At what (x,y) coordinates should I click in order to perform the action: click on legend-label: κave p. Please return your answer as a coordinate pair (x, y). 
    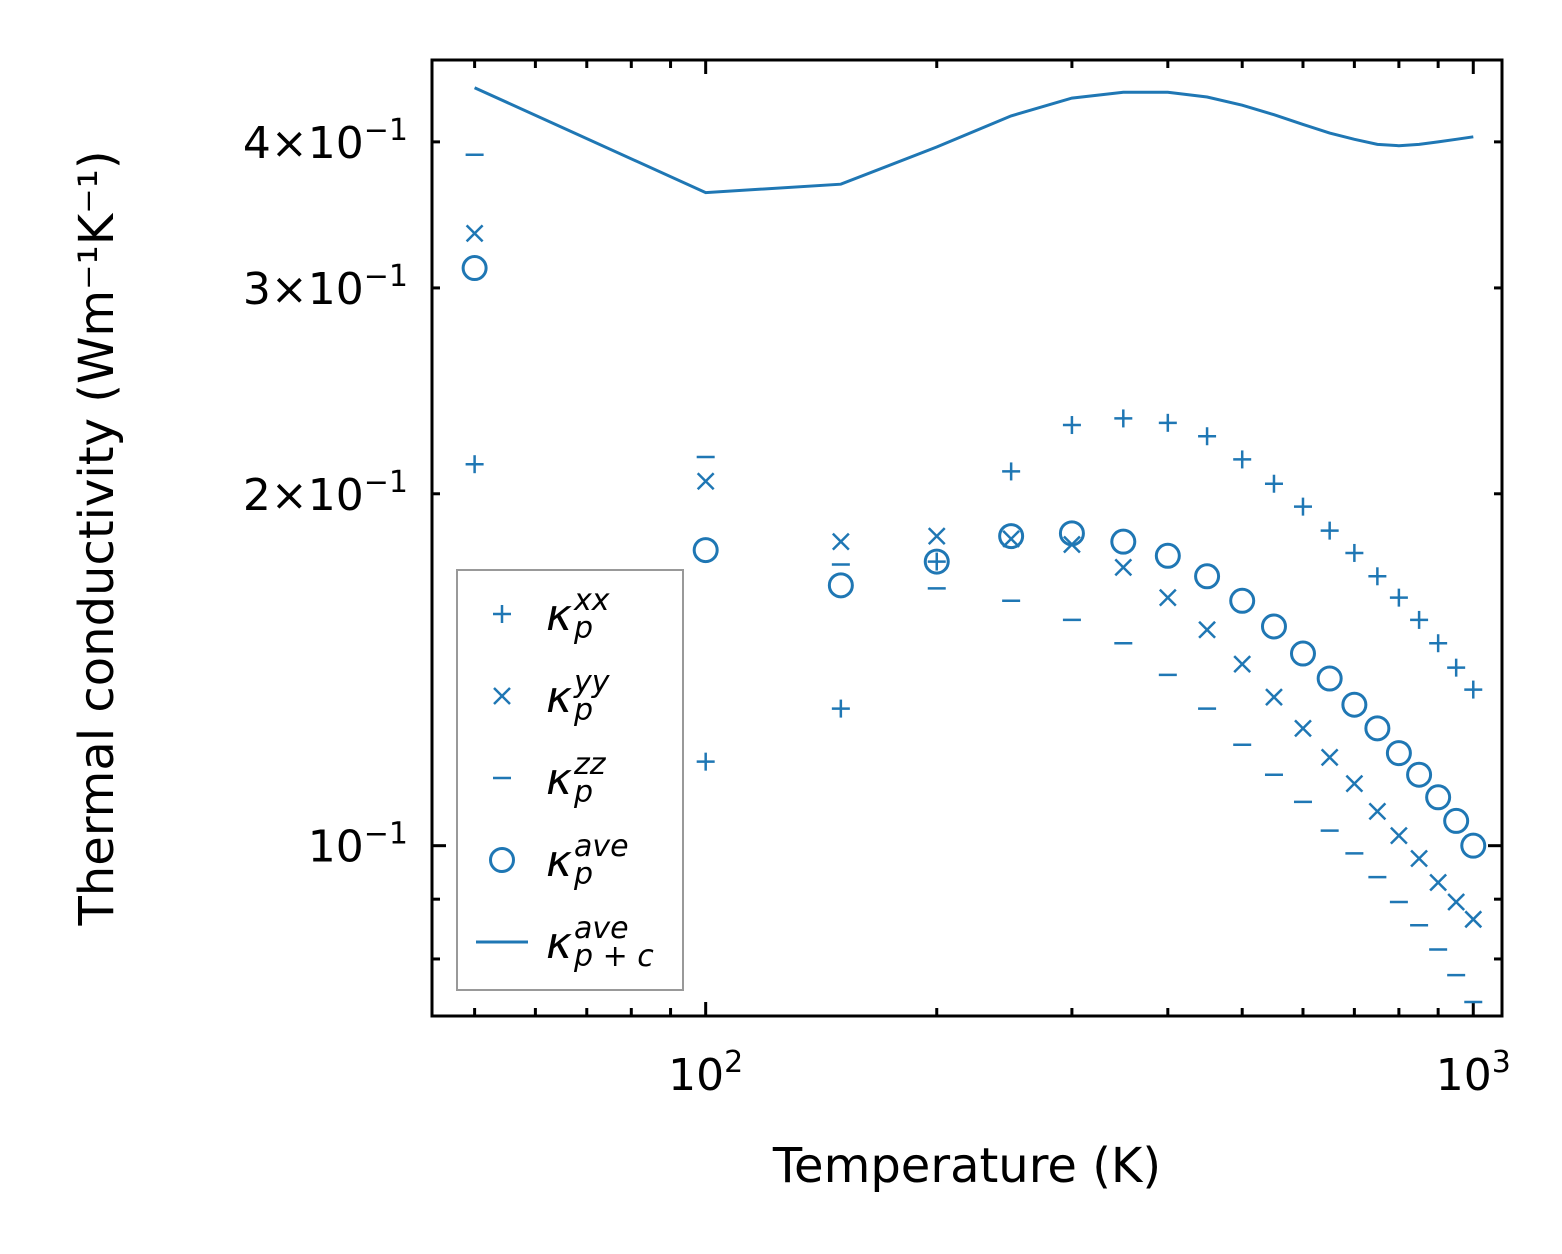
    Looking at the image, I should click on (587, 860).